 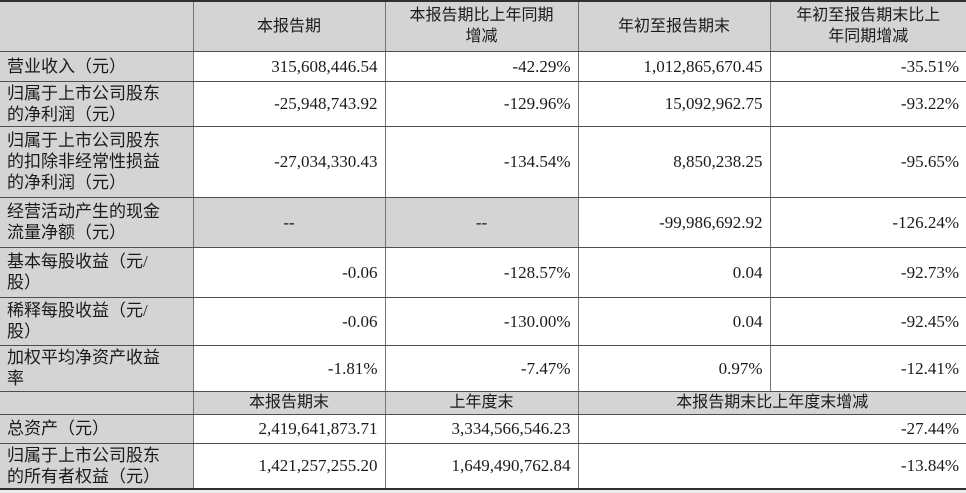 I want to click on value-ytd: -99,986,692.92, so click(x=674, y=222).